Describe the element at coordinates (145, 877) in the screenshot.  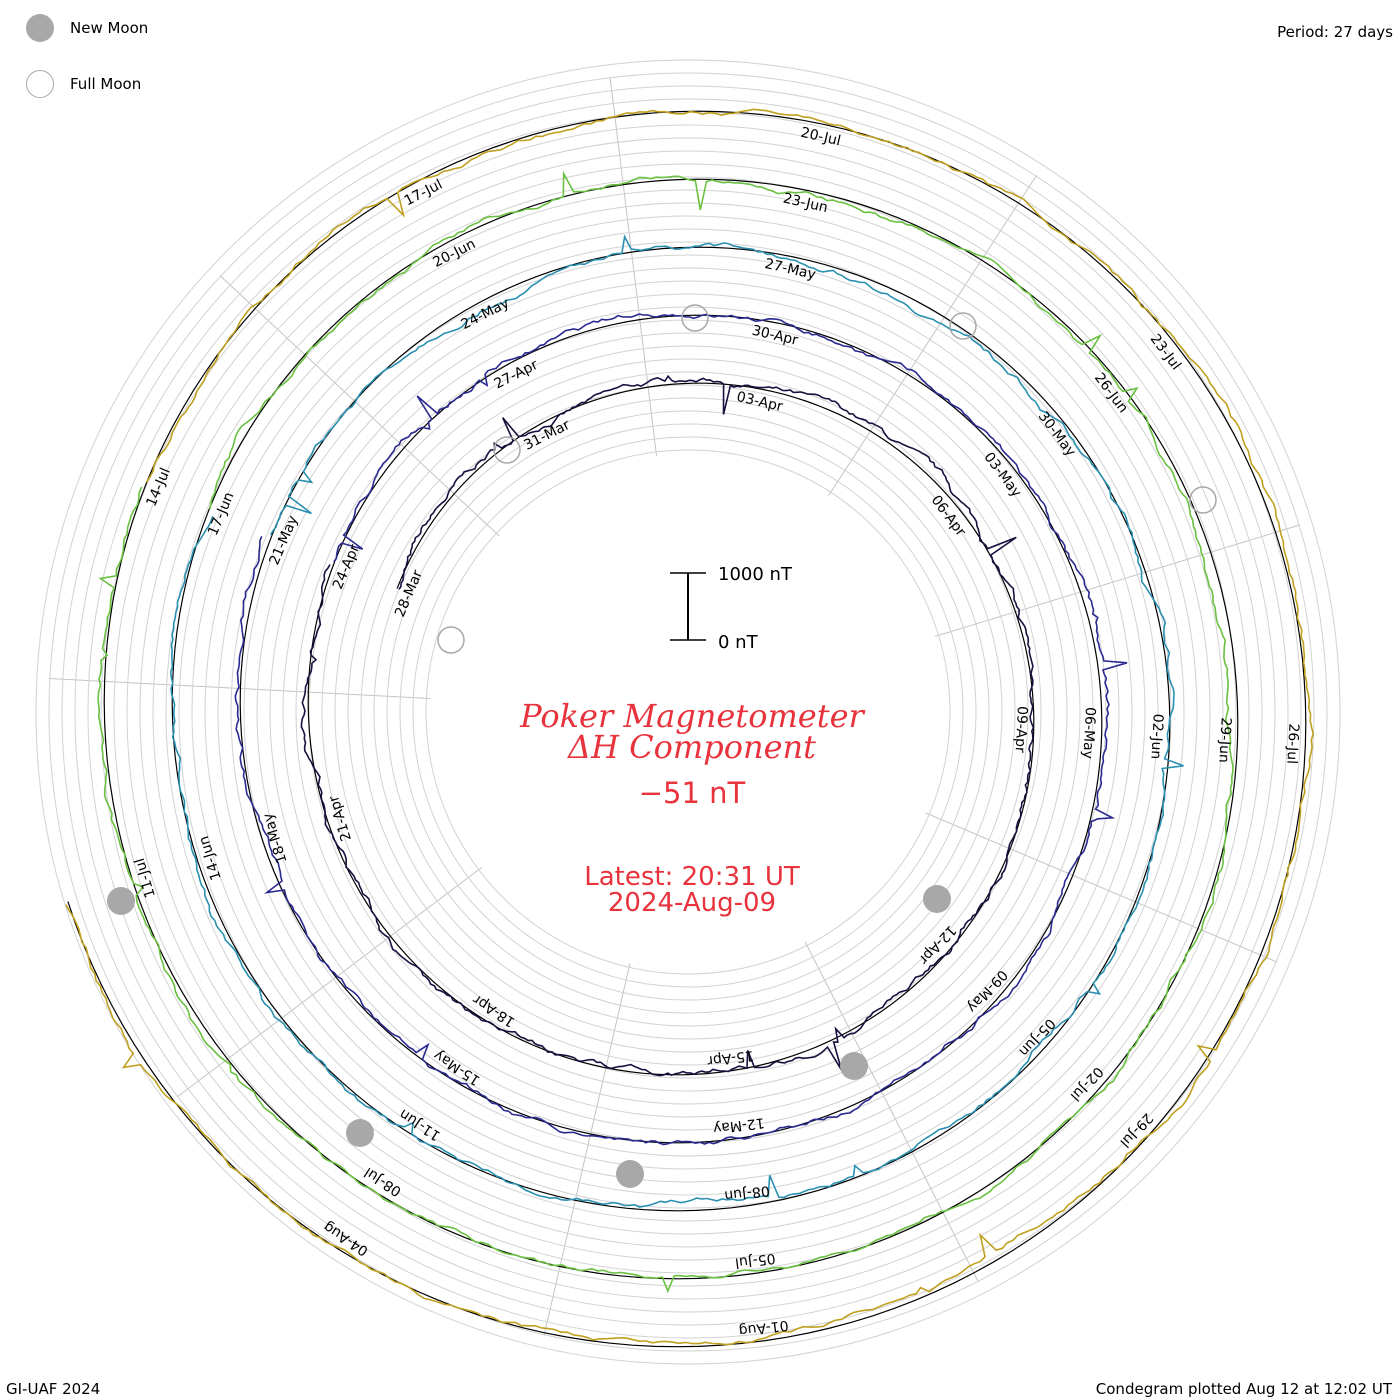
I see `date-label: 11-Jul` at that location.